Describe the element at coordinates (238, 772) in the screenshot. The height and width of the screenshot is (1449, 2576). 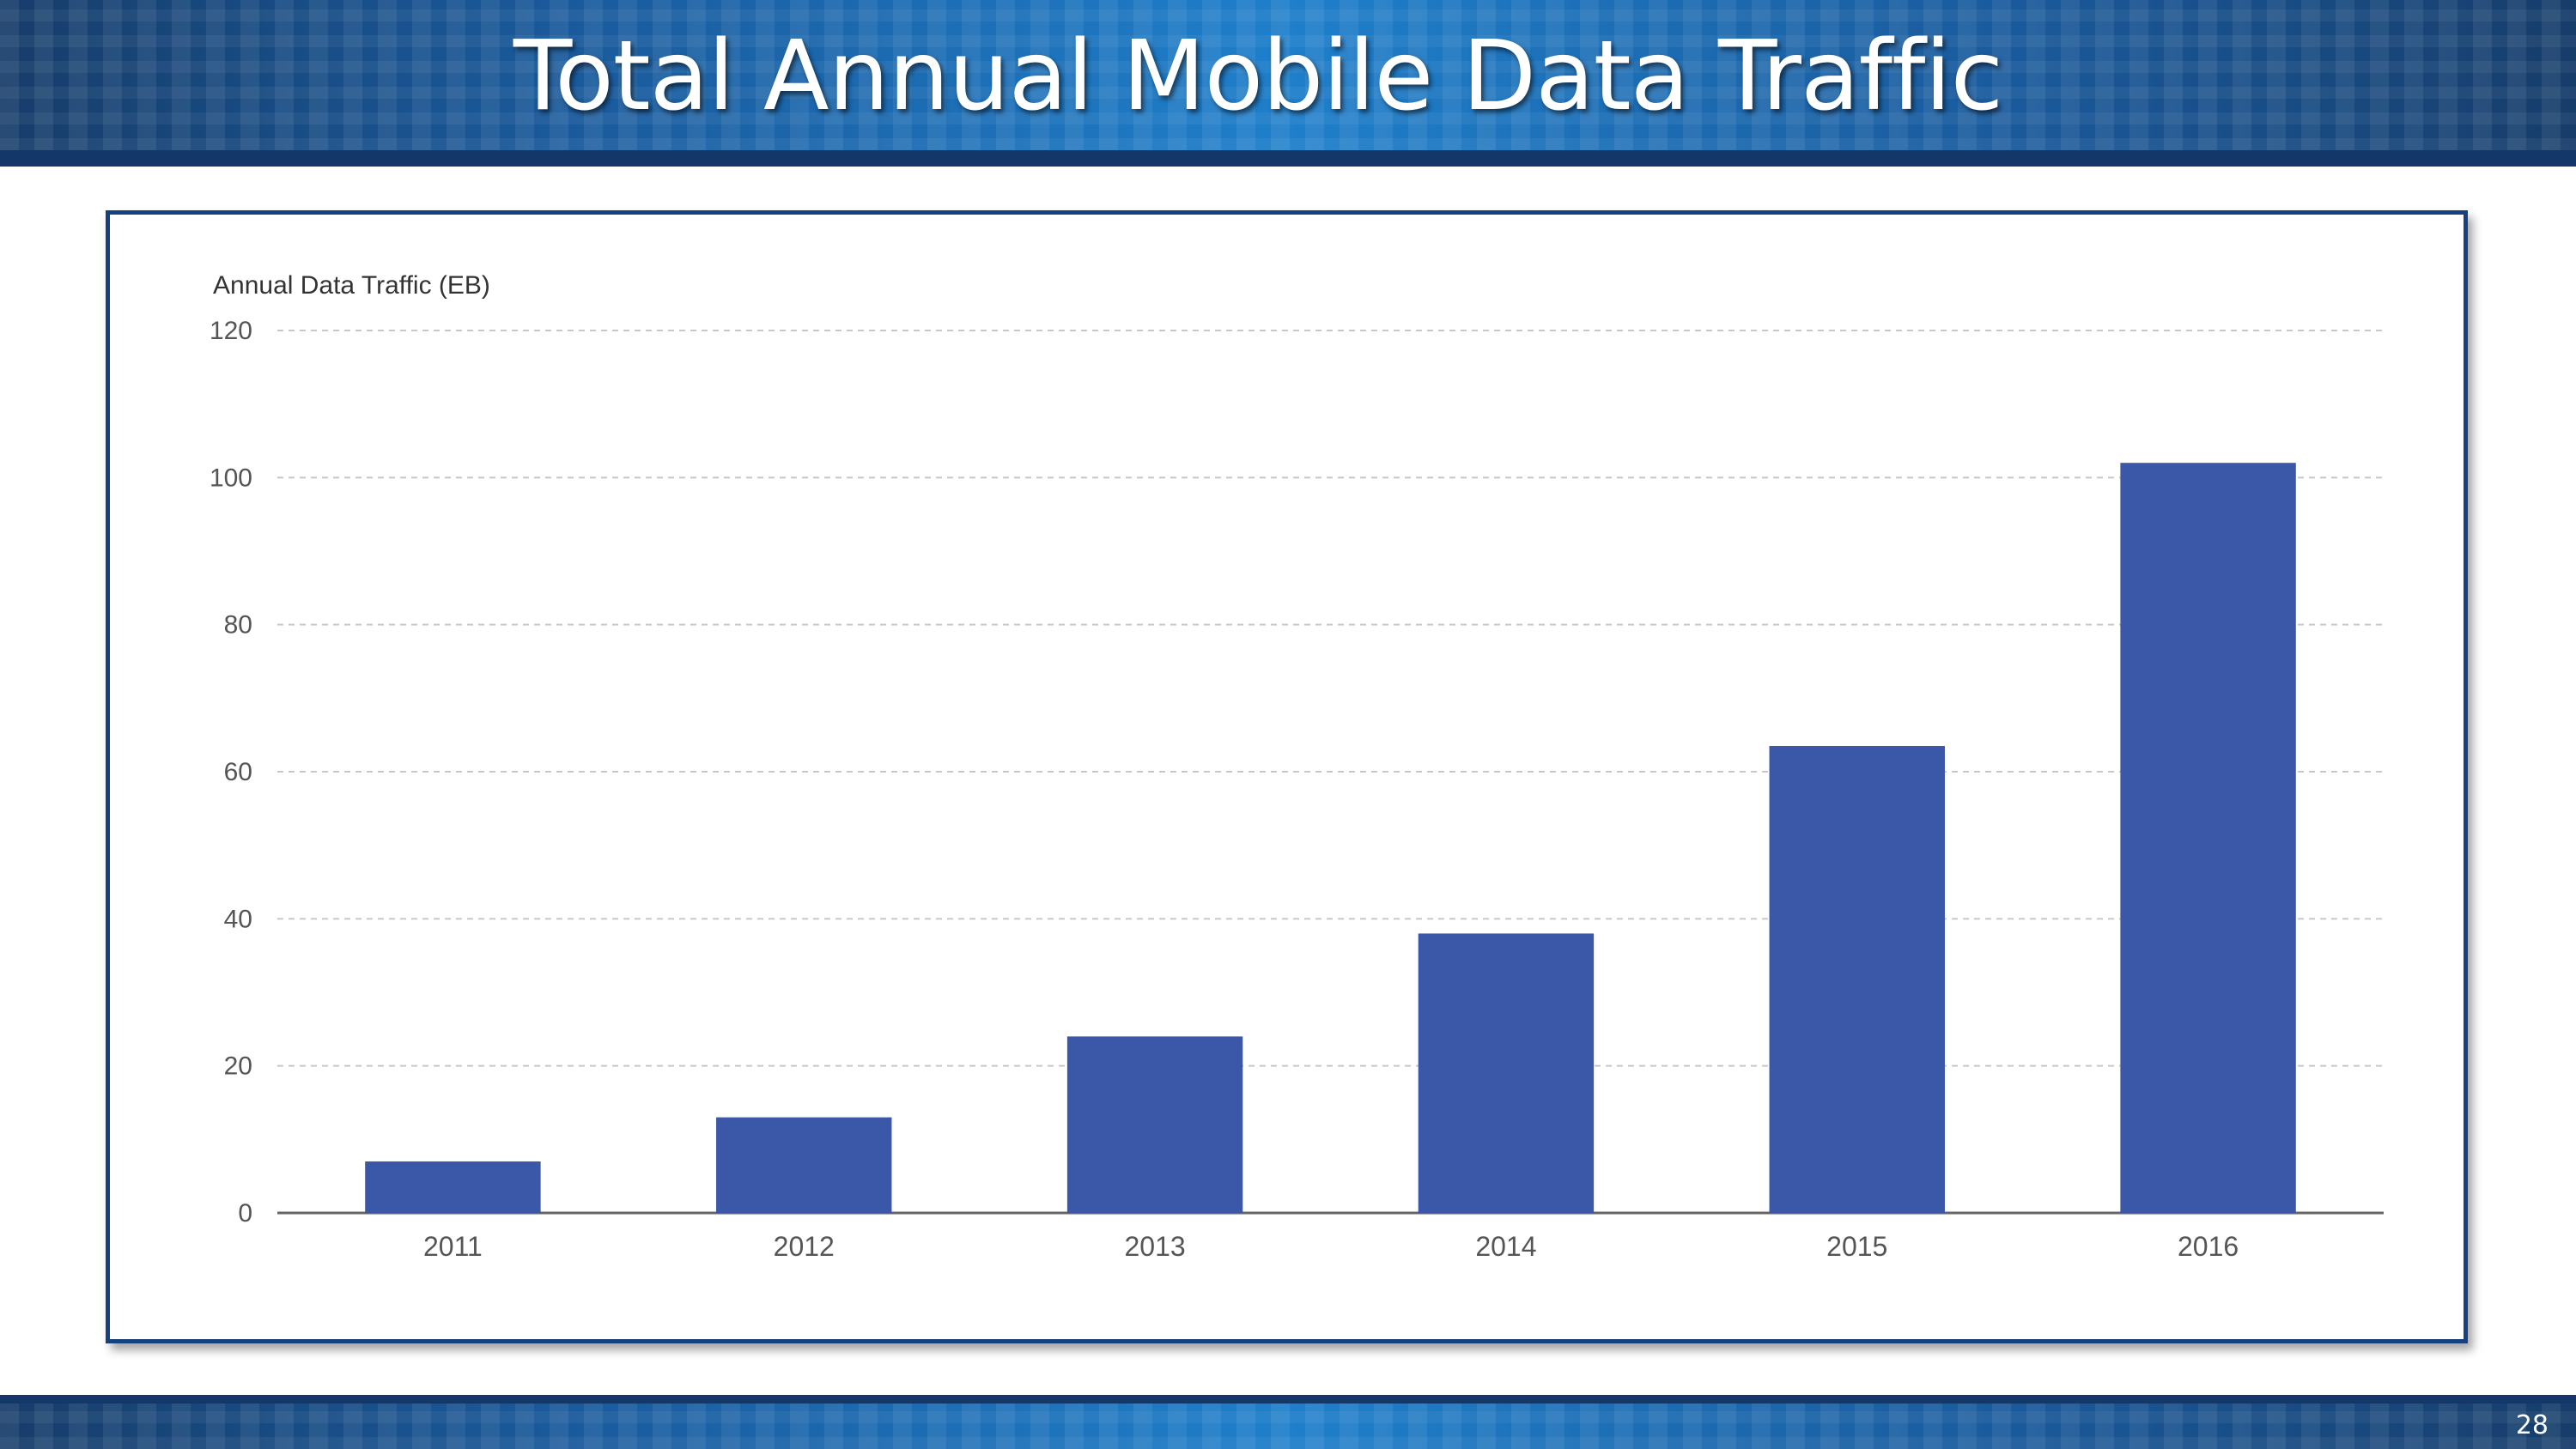
I see `y-tick-label: 60` at that location.